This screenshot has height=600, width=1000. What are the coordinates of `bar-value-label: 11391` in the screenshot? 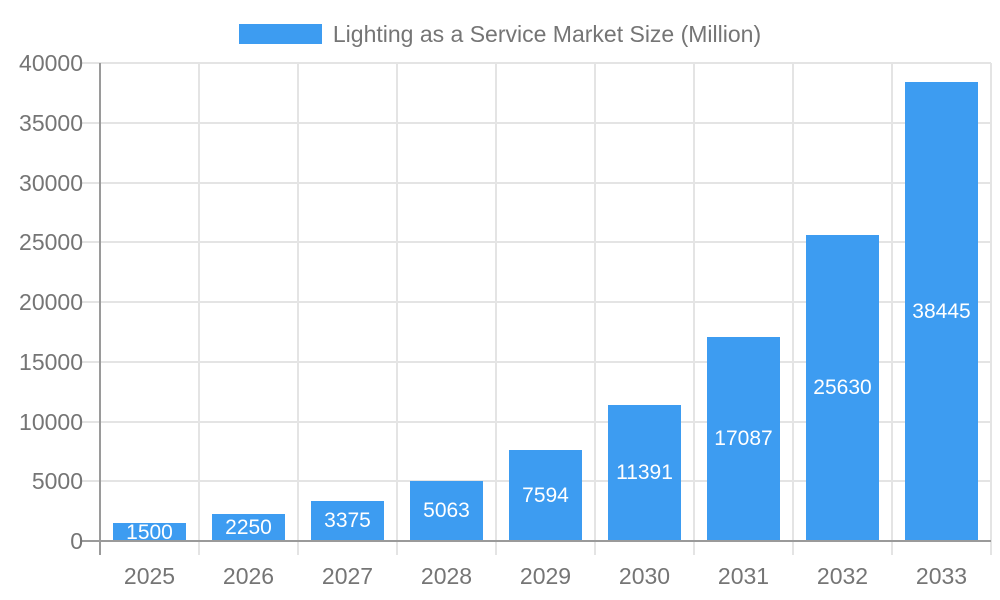 It's located at (644, 473).